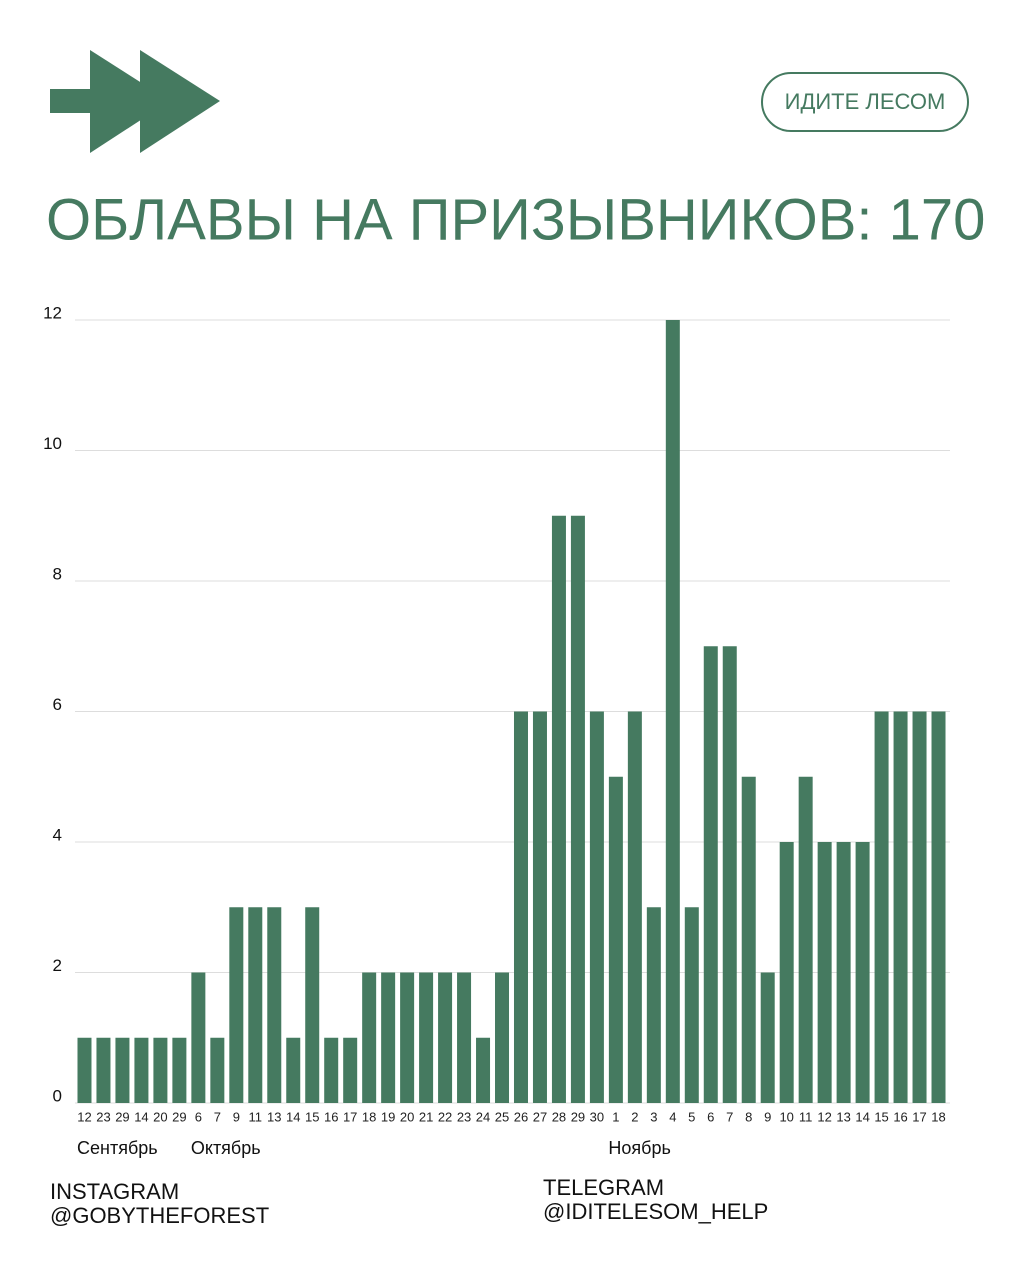  What do you see at coordinates (114, 1191) in the screenshot?
I see `footer-text: INSTAGRAM` at bounding box center [114, 1191].